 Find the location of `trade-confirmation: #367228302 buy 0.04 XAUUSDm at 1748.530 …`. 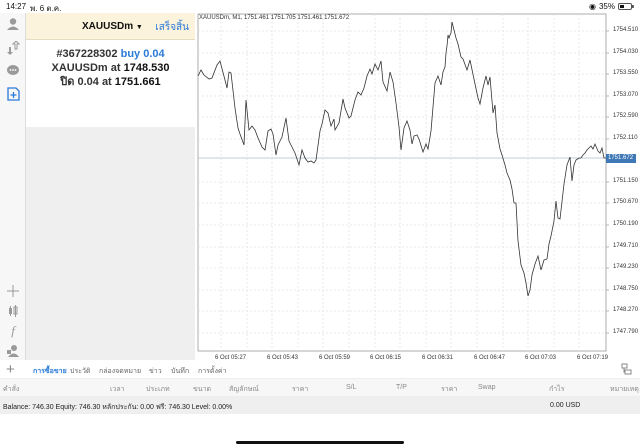

trade-confirmation: #367228302 buy 0.04 XAUUSDm at 1748.530 … is located at coordinates (110, 83).